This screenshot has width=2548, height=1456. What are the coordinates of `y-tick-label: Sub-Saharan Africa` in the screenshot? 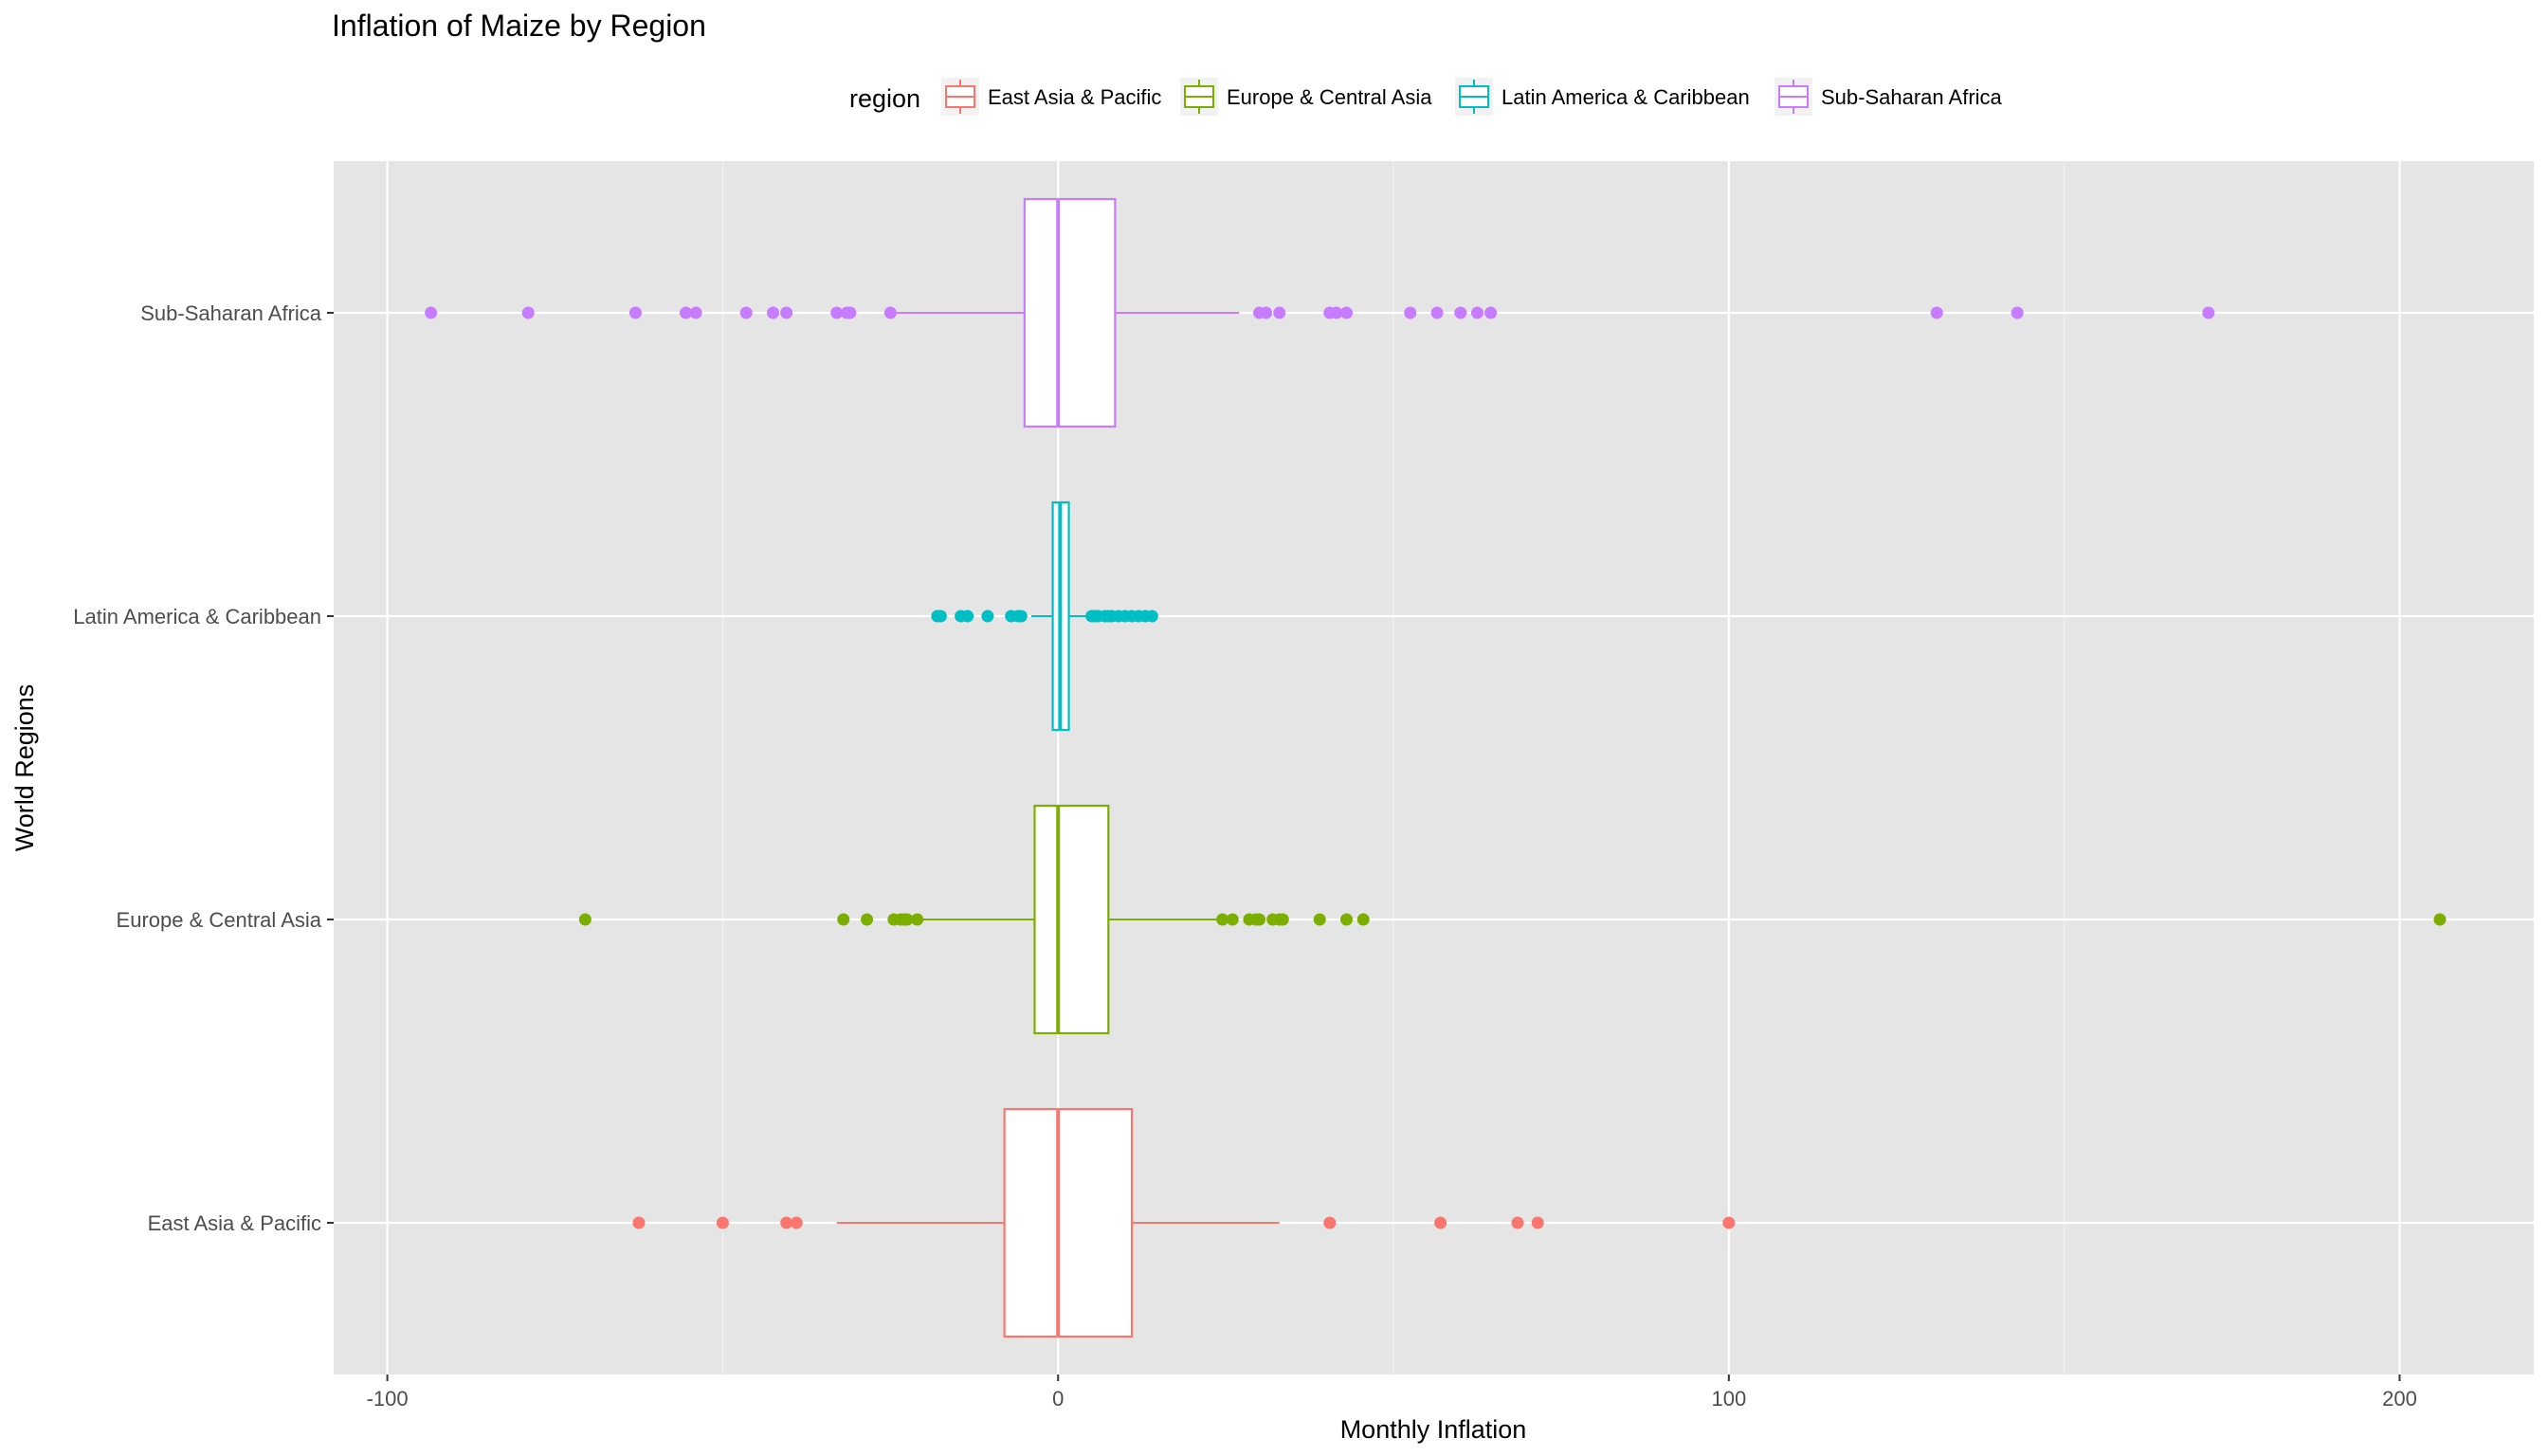 It's located at (231, 313).